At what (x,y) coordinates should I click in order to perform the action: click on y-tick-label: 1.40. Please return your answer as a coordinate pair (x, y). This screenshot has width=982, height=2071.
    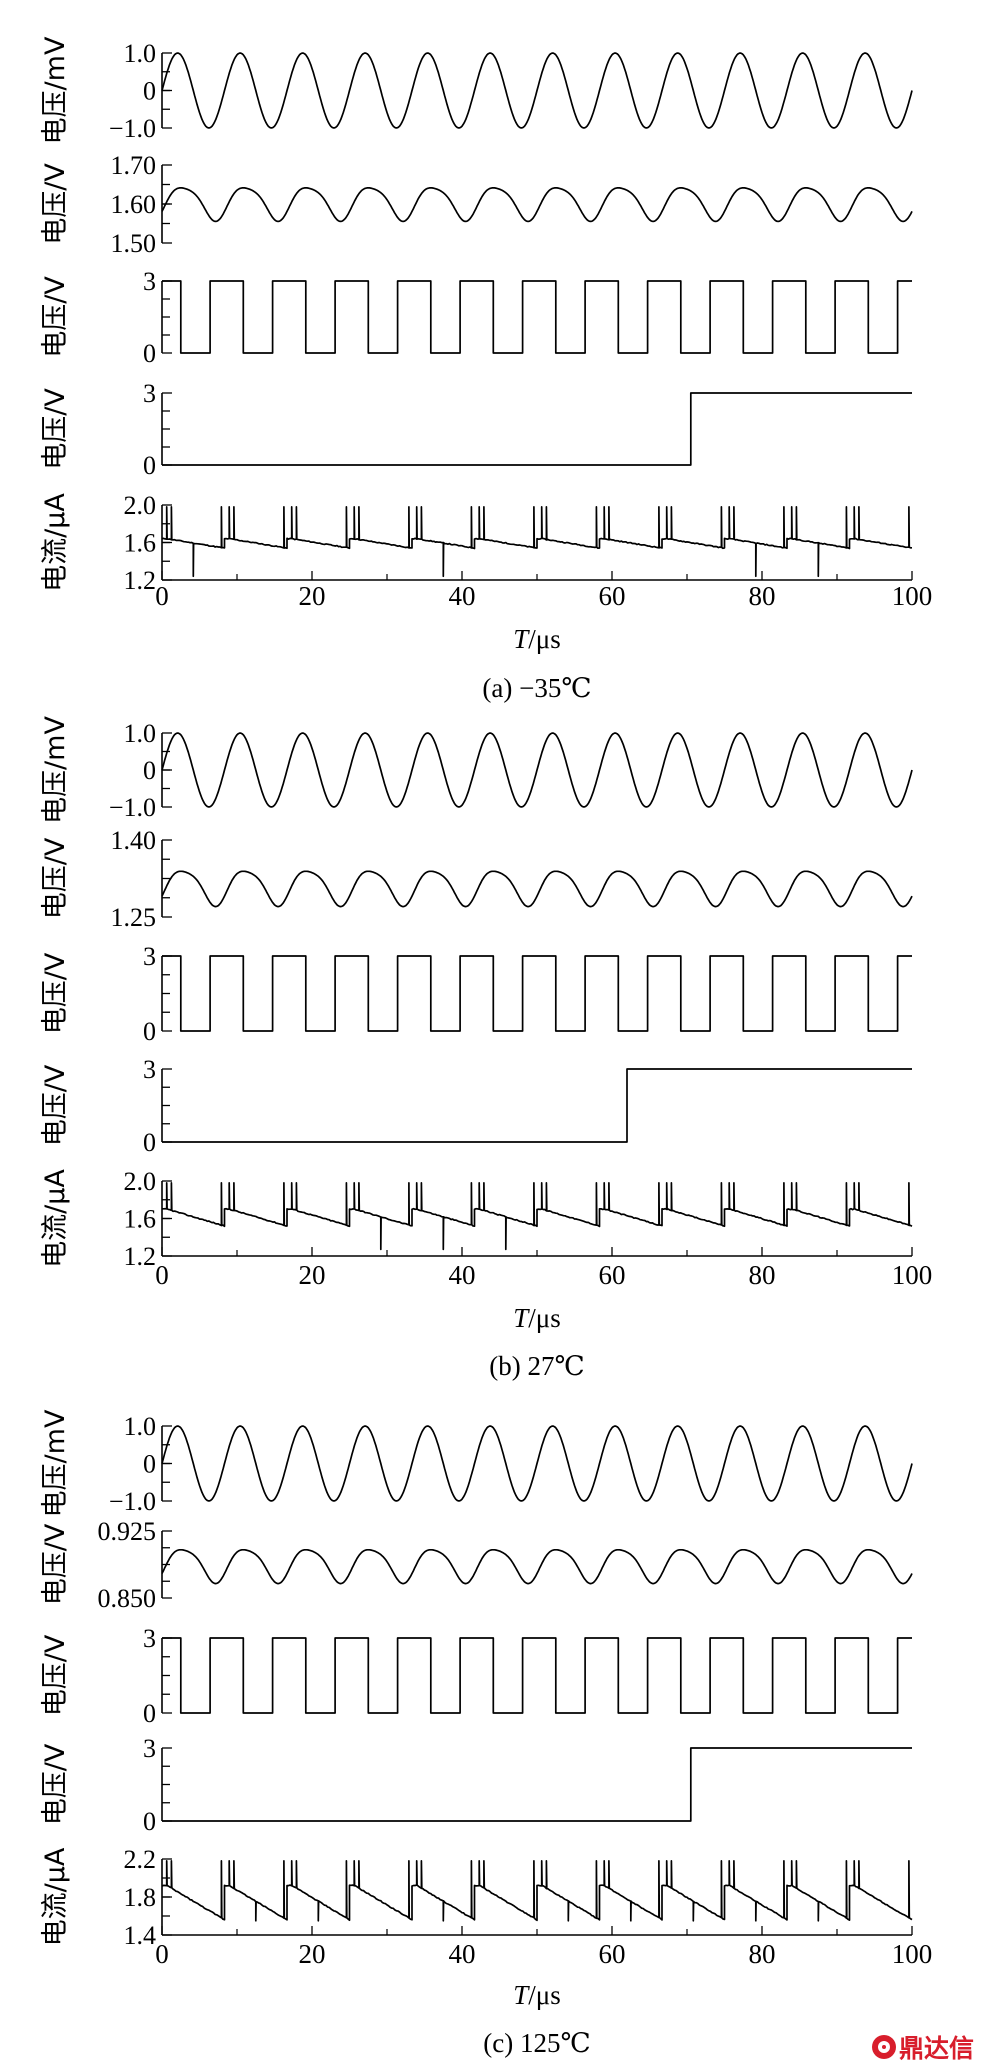
    Looking at the image, I should click on (134, 840).